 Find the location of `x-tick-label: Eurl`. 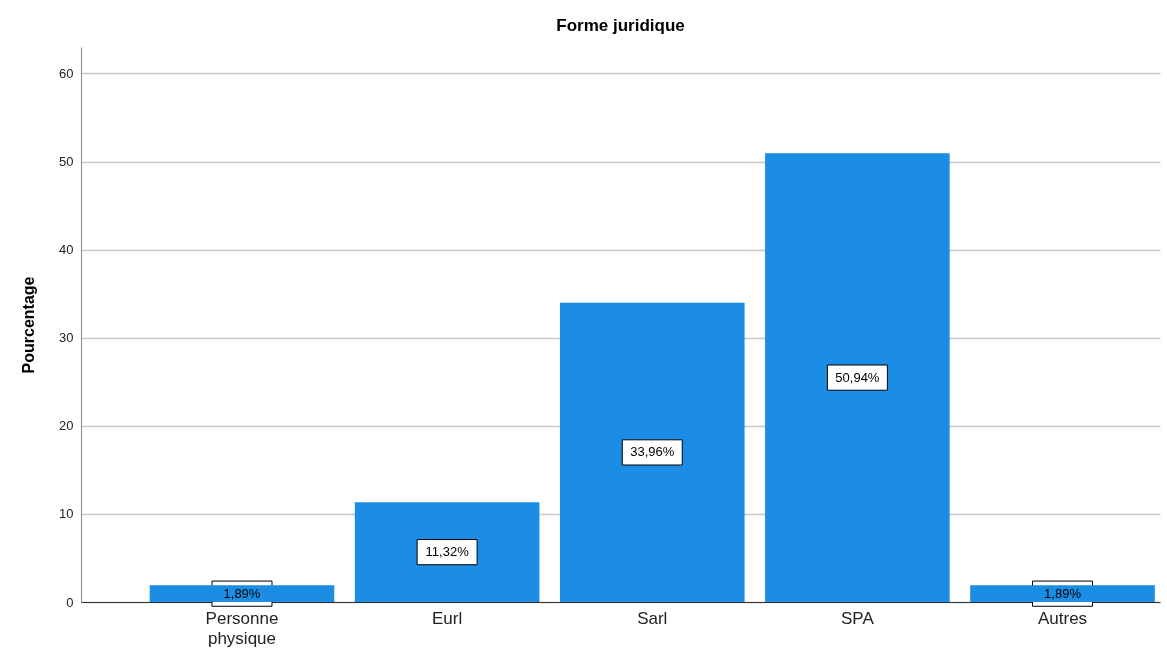

x-tick-label: Eurl is located at coordinates (447, 618).